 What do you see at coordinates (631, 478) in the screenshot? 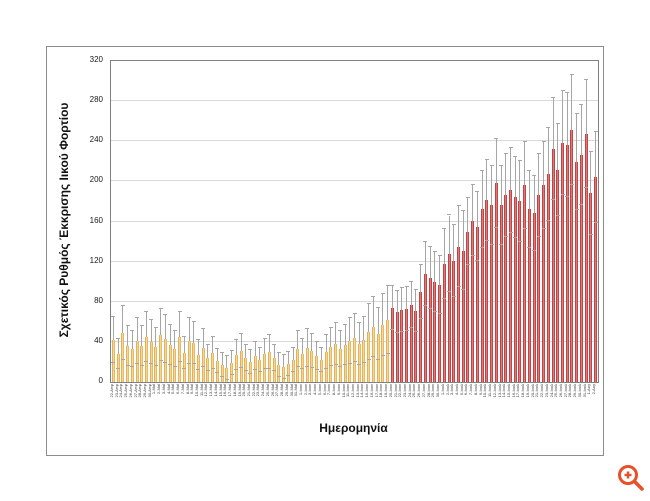
I see `zoom-in-icon` at bounding box center [631, 478].